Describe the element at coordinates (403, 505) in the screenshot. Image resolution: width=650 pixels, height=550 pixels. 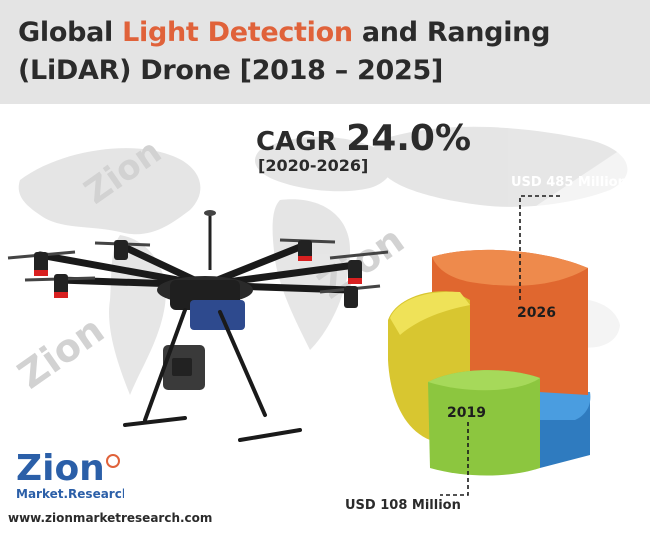
I see `market-value-bottom: USD 108 Million` at that location.